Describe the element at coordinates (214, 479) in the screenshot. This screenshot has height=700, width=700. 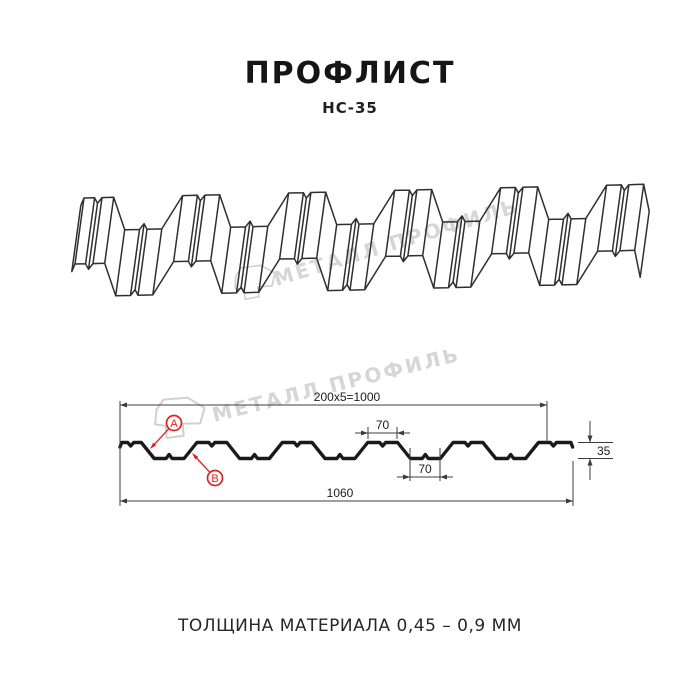
I see `marker-b-label: B` at that location.